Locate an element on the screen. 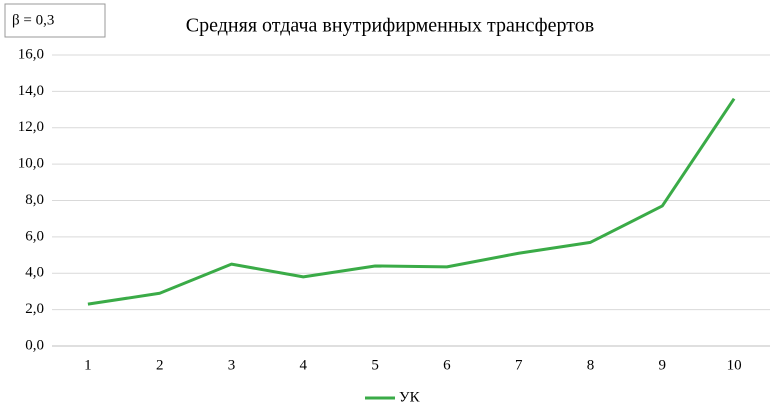  y-tick-label: 14,0 is located at coordinates (31, 91).